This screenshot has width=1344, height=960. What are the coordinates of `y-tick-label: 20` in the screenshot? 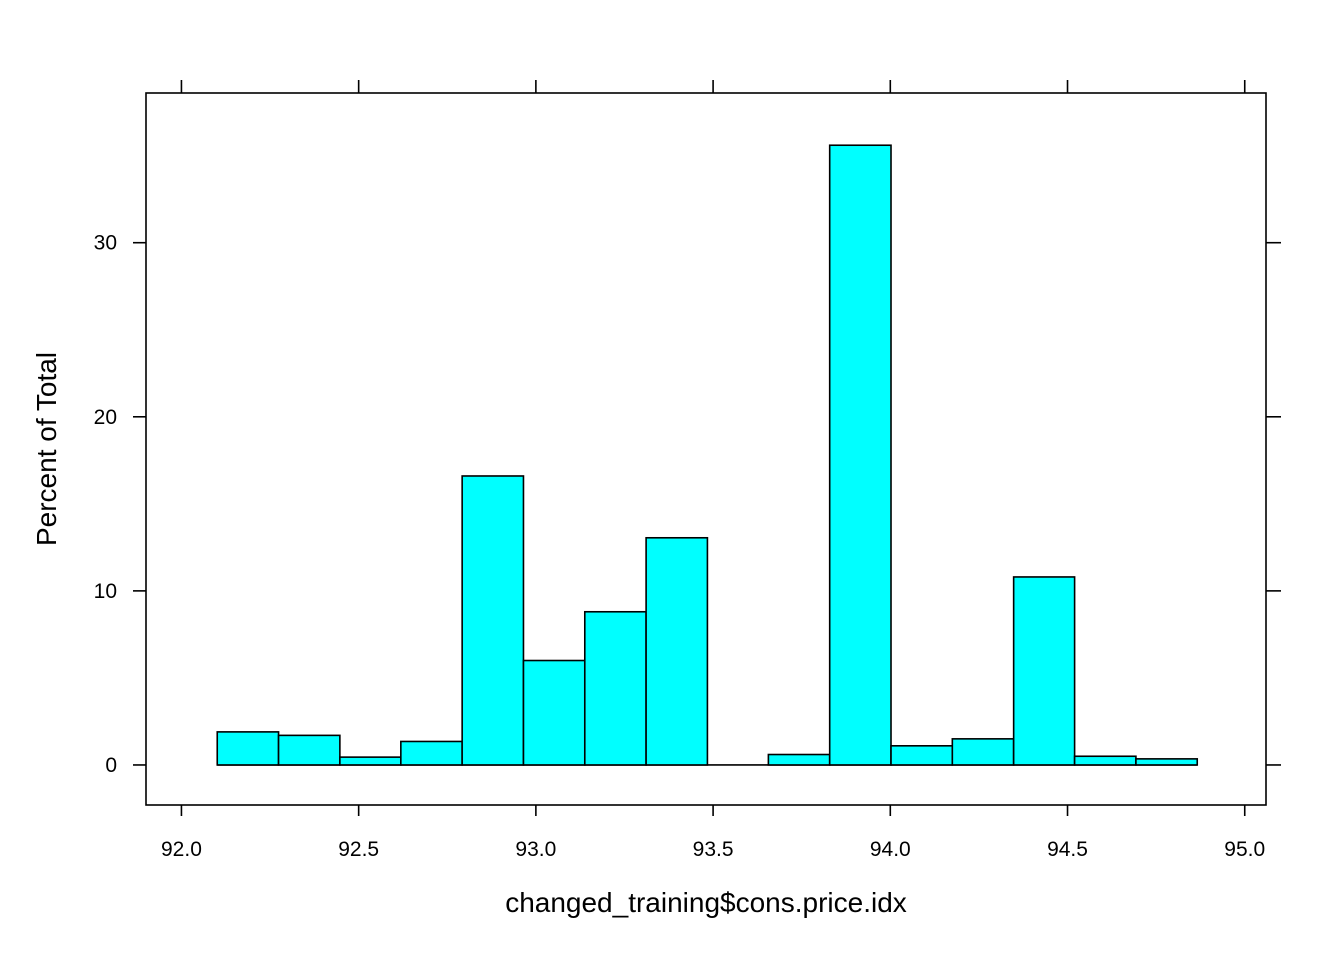 It's located at (105, 417).